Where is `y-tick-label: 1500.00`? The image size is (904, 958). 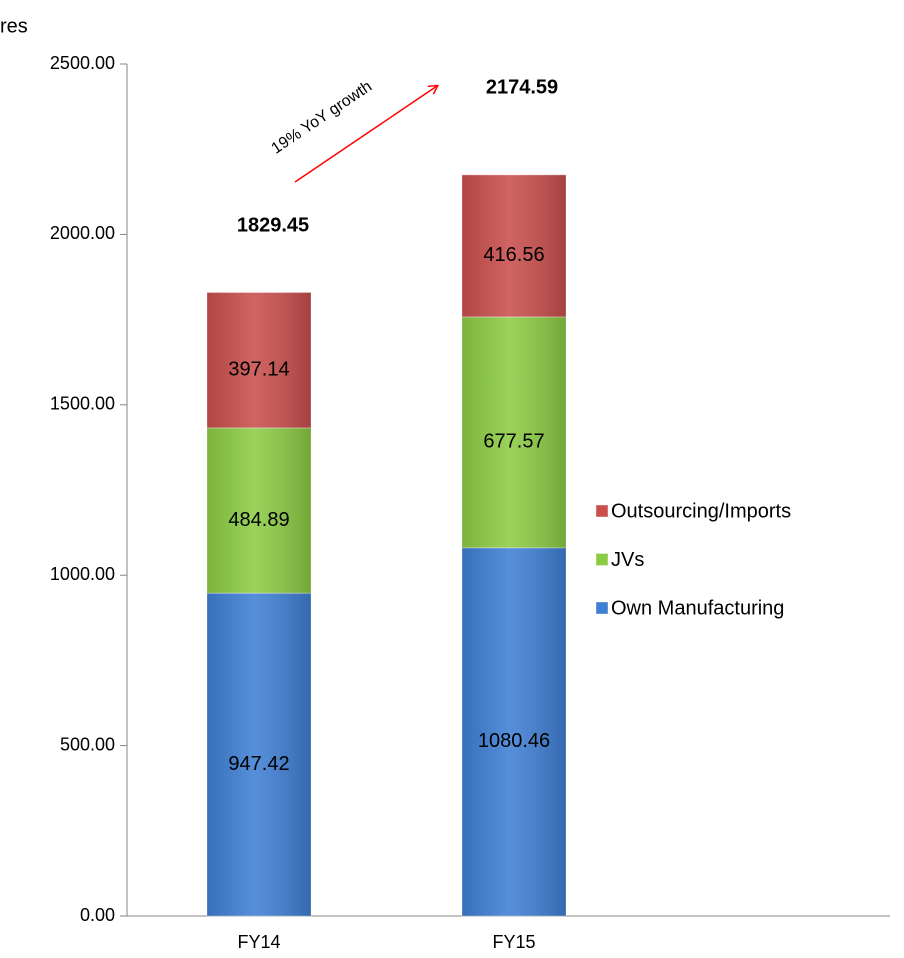 y-tick-label: 1500.00 is located at coordinates (82, 404).